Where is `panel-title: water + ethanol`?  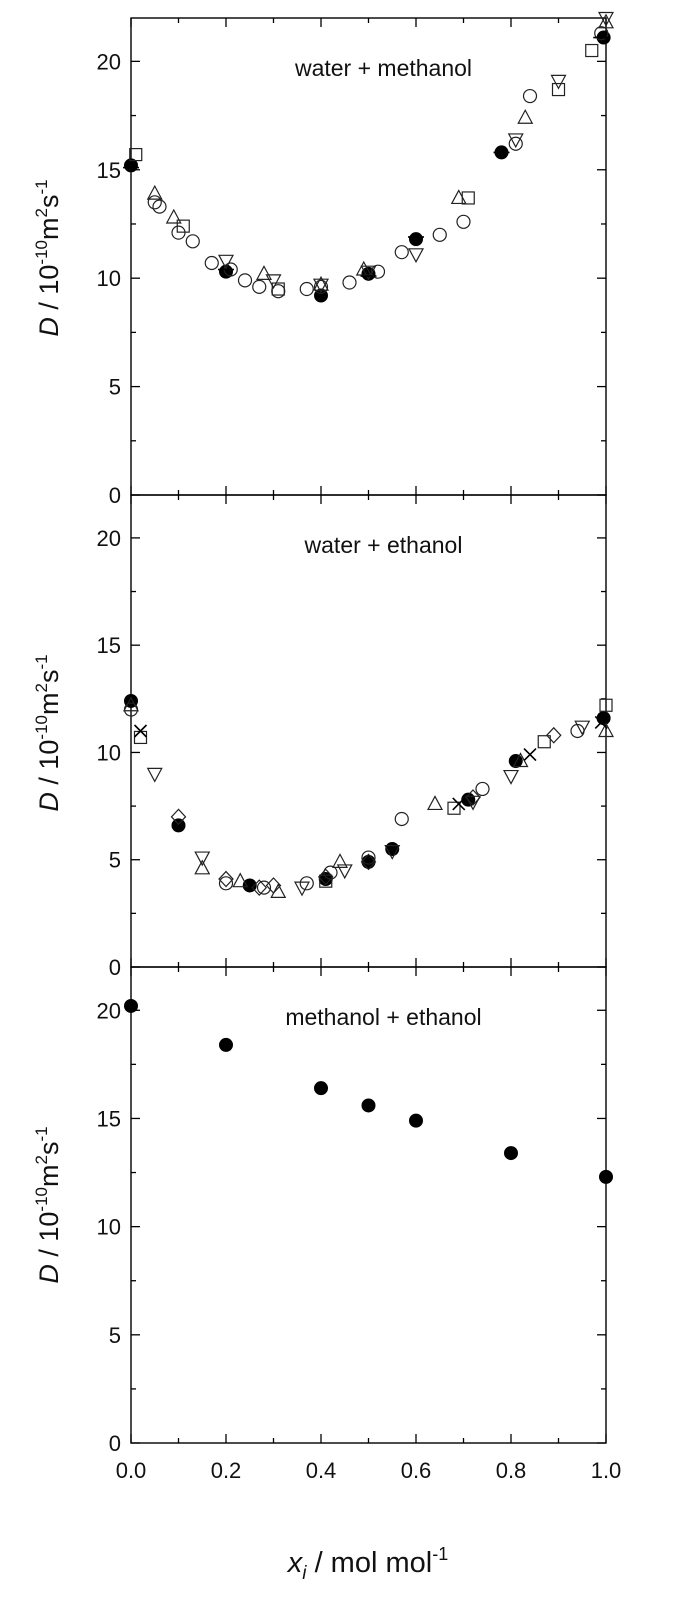 panel-title: water + ethanol is located at coordinates (383, 545).